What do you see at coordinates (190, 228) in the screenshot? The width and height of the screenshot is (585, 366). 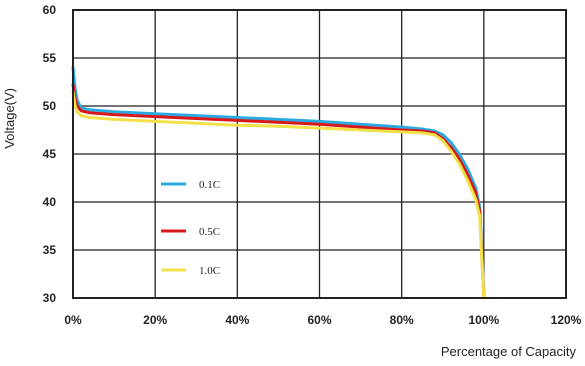 I see `legend-layer: 0.1C 0.5C 1.0C` at bounding box center [190, 228].